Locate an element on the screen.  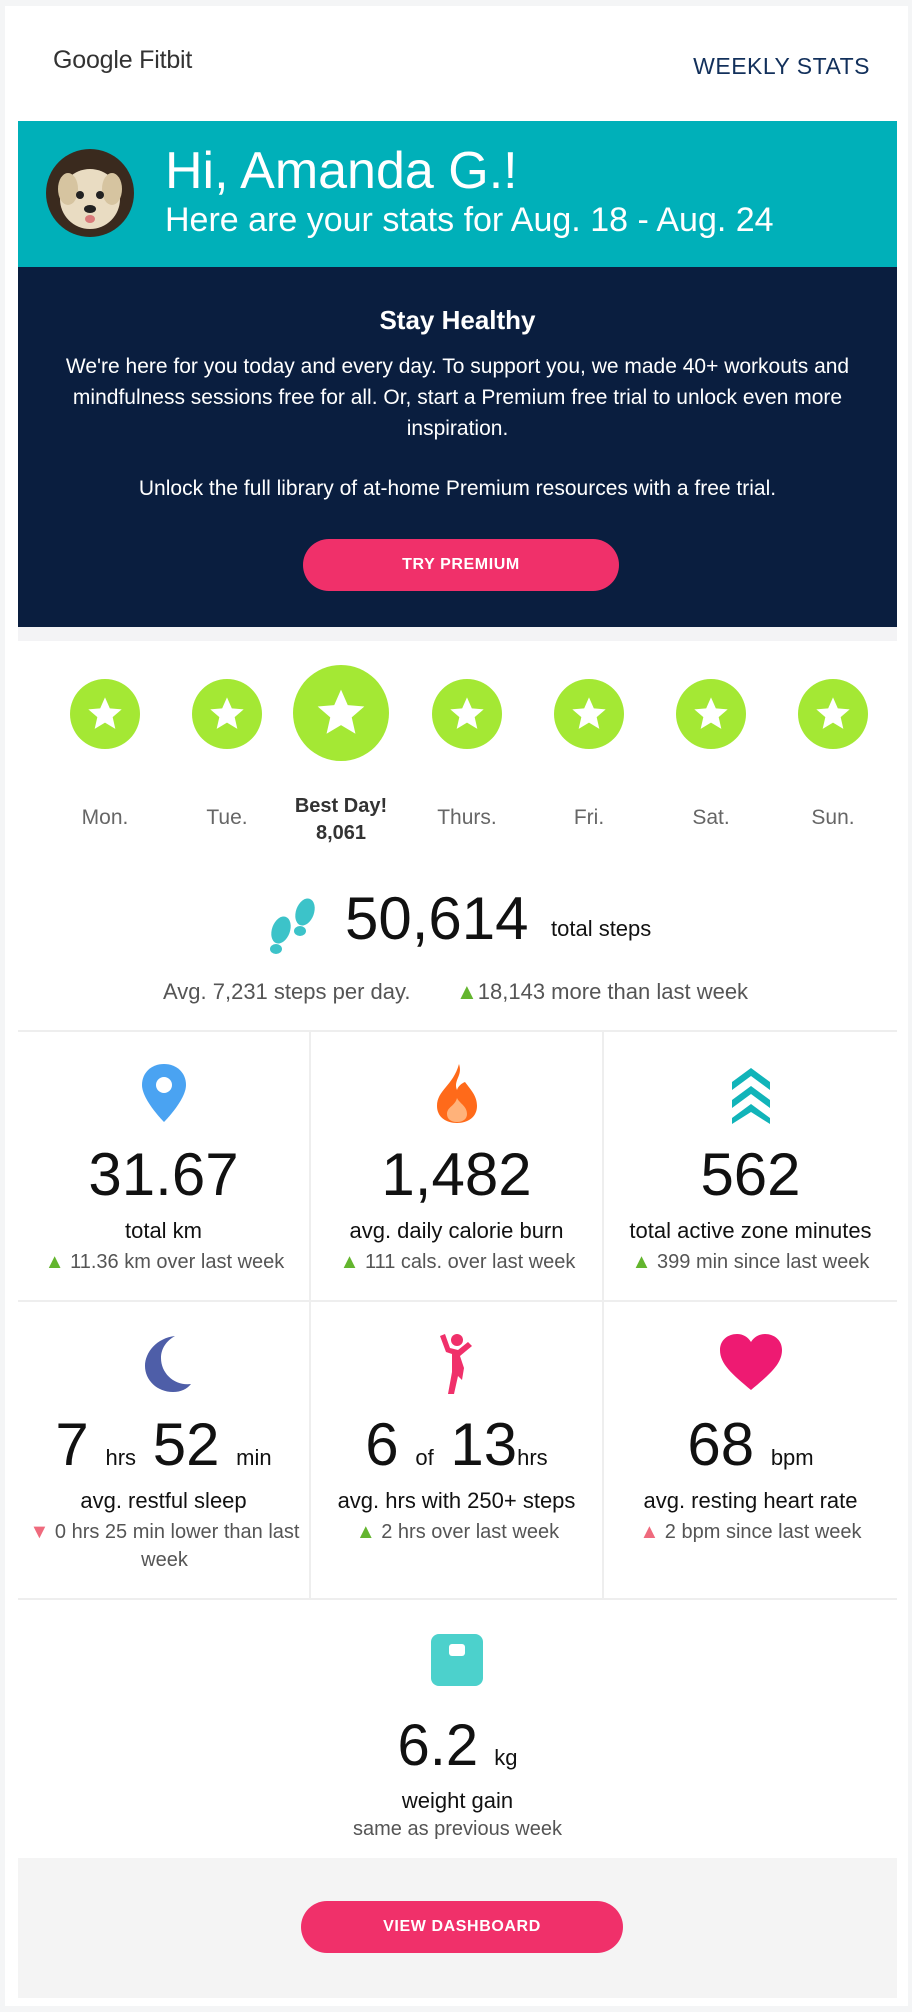
heart-icon is located at coordinates (751, 1364).